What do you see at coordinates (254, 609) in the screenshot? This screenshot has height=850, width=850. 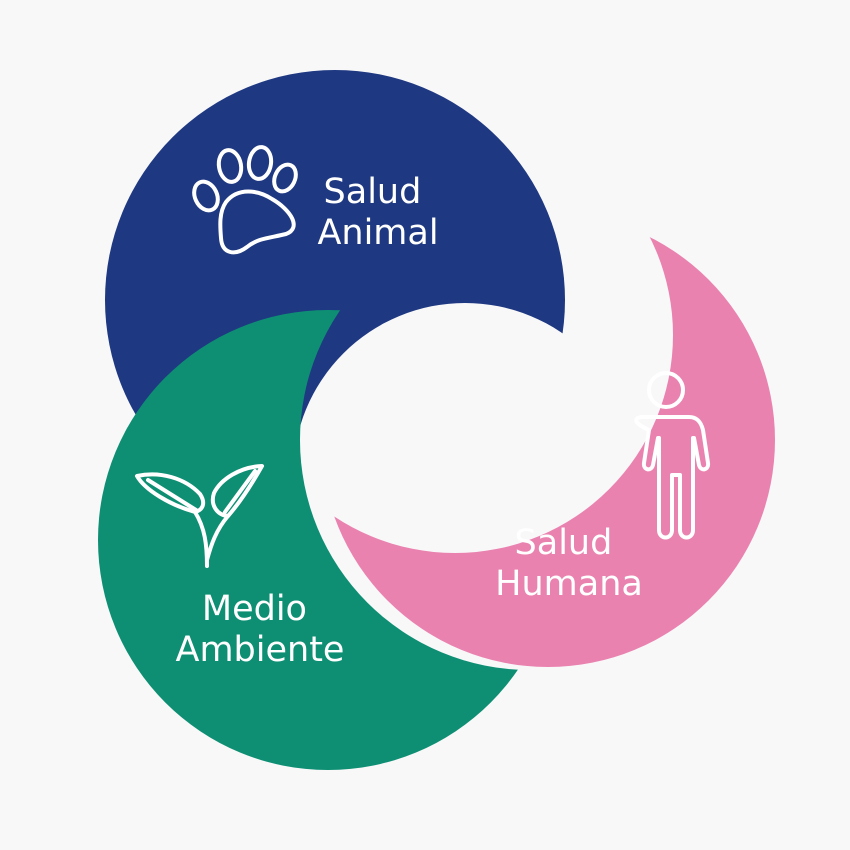 I see `medio-ambiente-line1: Medio` at bounding box center [254, 609].